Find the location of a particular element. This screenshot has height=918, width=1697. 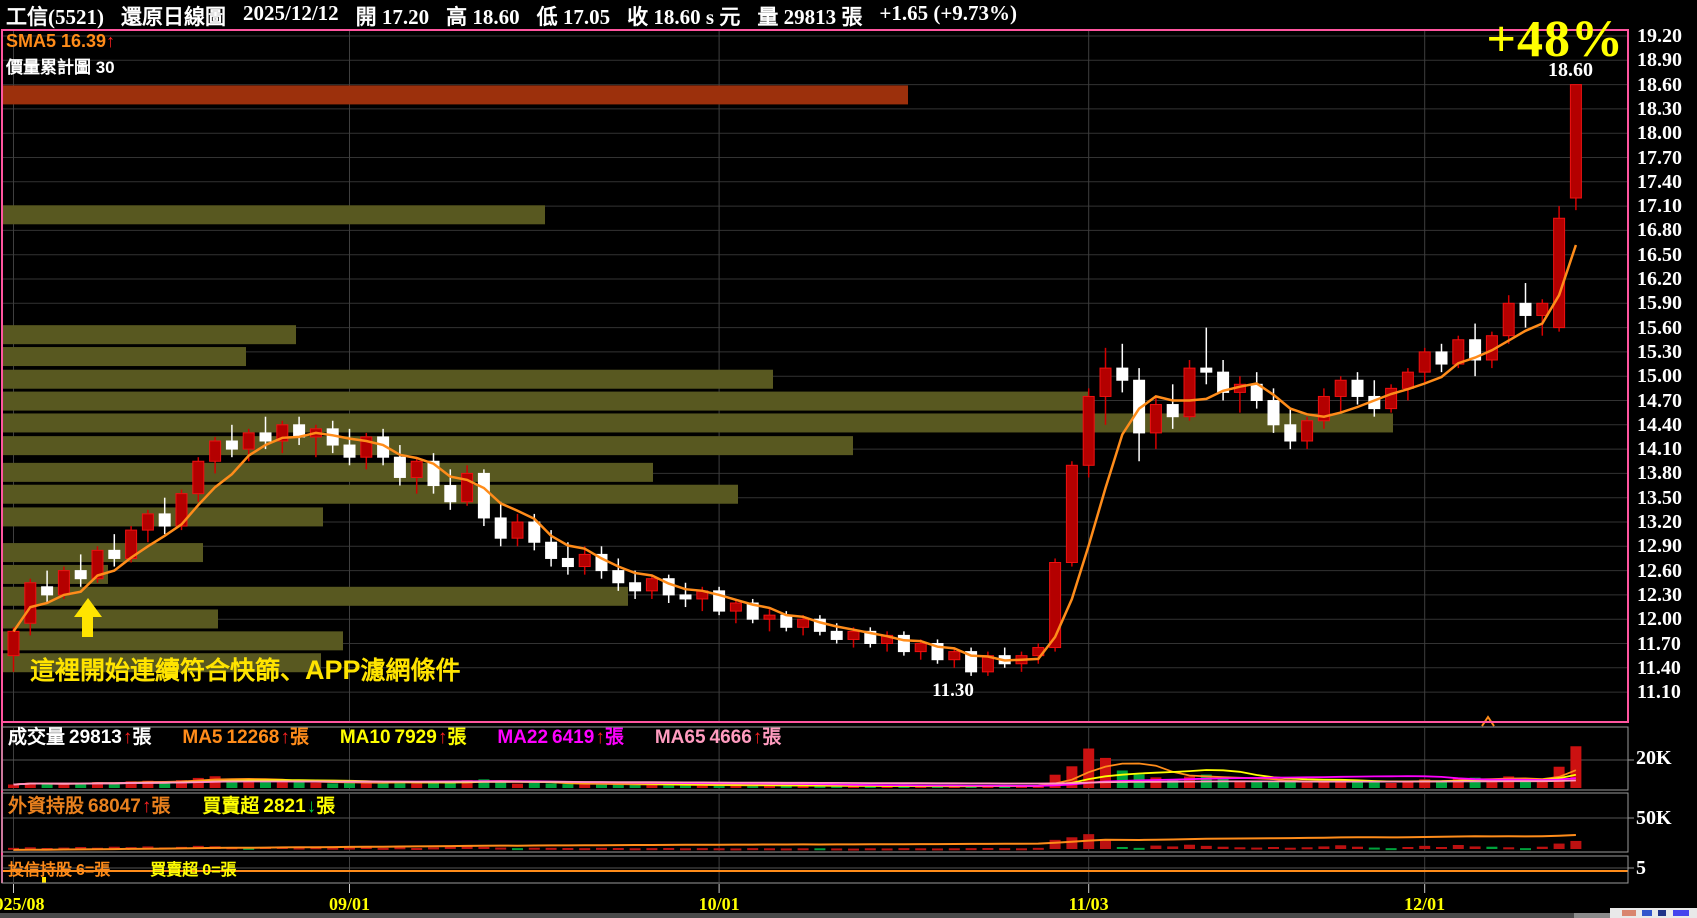

scrollbar-handle is located at coordinates (1592, 915).